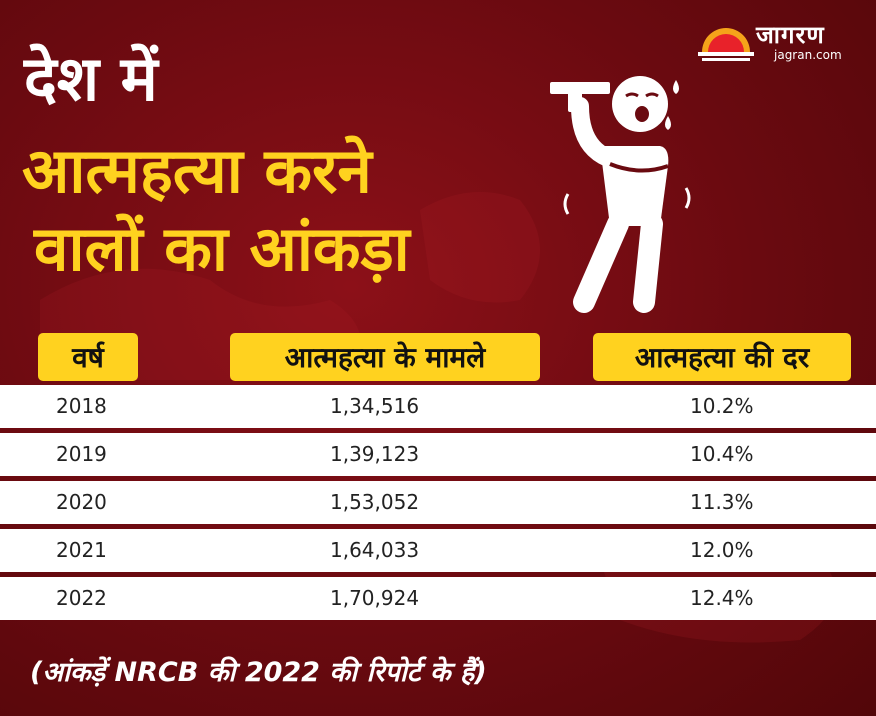  Describe the element at coordinates (258, 672) in the screenshot. I see `footnote: (आंकड़ें NRCB की 2022 की रिपोर्ट के हैं)` at that location.